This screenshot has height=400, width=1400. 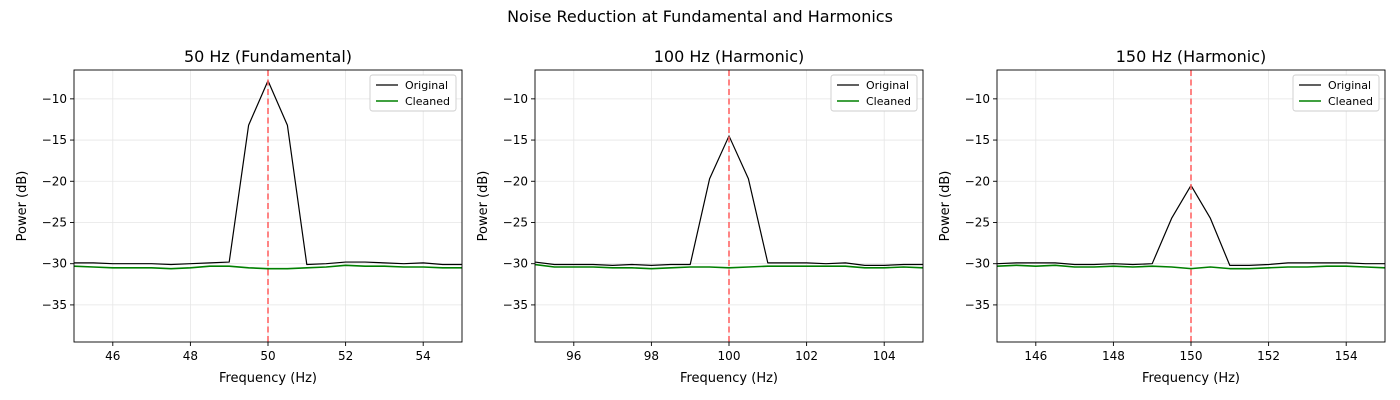 What do you see at coordinates (267, 356) in the screenshot?
I see `x-tick-label: 50` at bounding box center [267, 356].